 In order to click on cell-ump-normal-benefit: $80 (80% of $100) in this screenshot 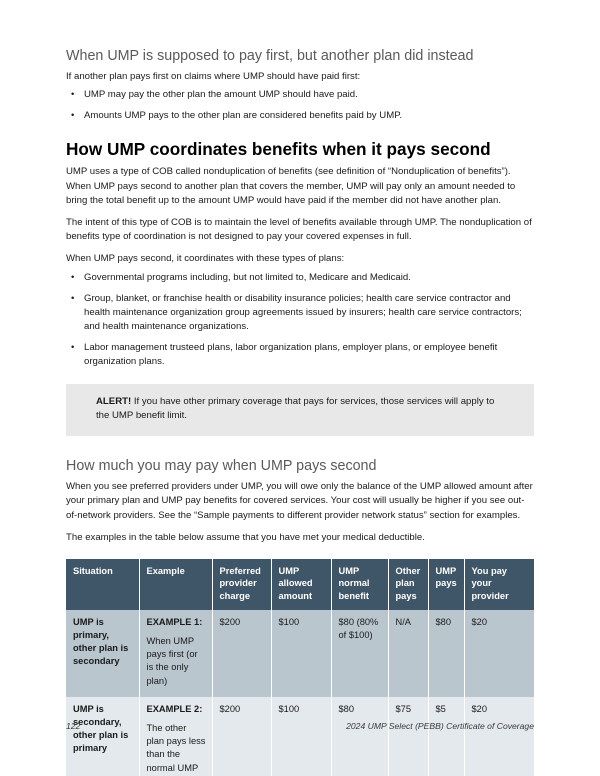, I will do `click(360, 653)`.